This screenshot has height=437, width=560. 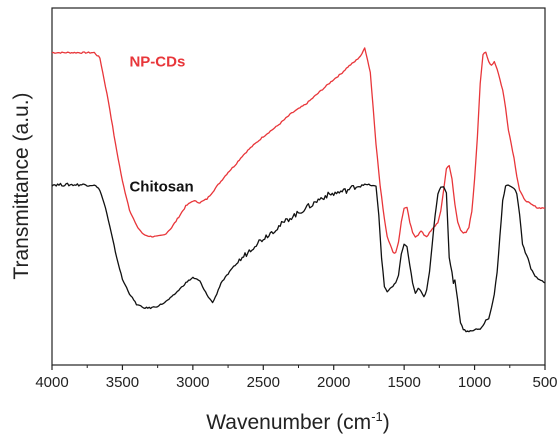 What do you see at coordinates (157, 62) in the screenshot?
I see `series-label-np-cds: NP-CDs` at bounding box center [157, 62].